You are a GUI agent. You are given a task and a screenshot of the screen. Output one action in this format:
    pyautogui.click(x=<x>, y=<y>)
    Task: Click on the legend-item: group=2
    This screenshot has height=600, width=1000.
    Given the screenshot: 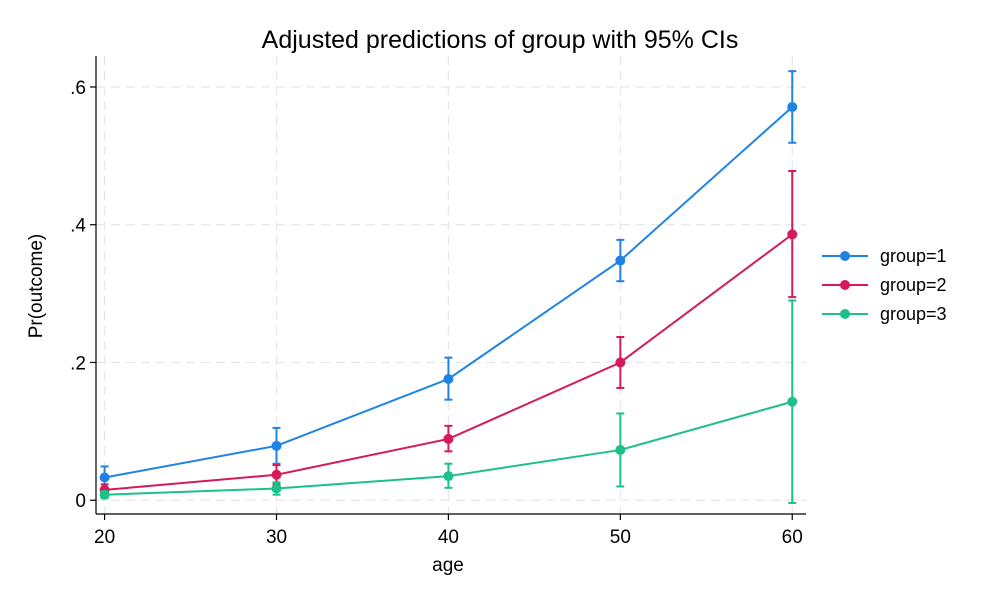 What is the action you would take?
    pyautogui.click(x=884, y=285)
    